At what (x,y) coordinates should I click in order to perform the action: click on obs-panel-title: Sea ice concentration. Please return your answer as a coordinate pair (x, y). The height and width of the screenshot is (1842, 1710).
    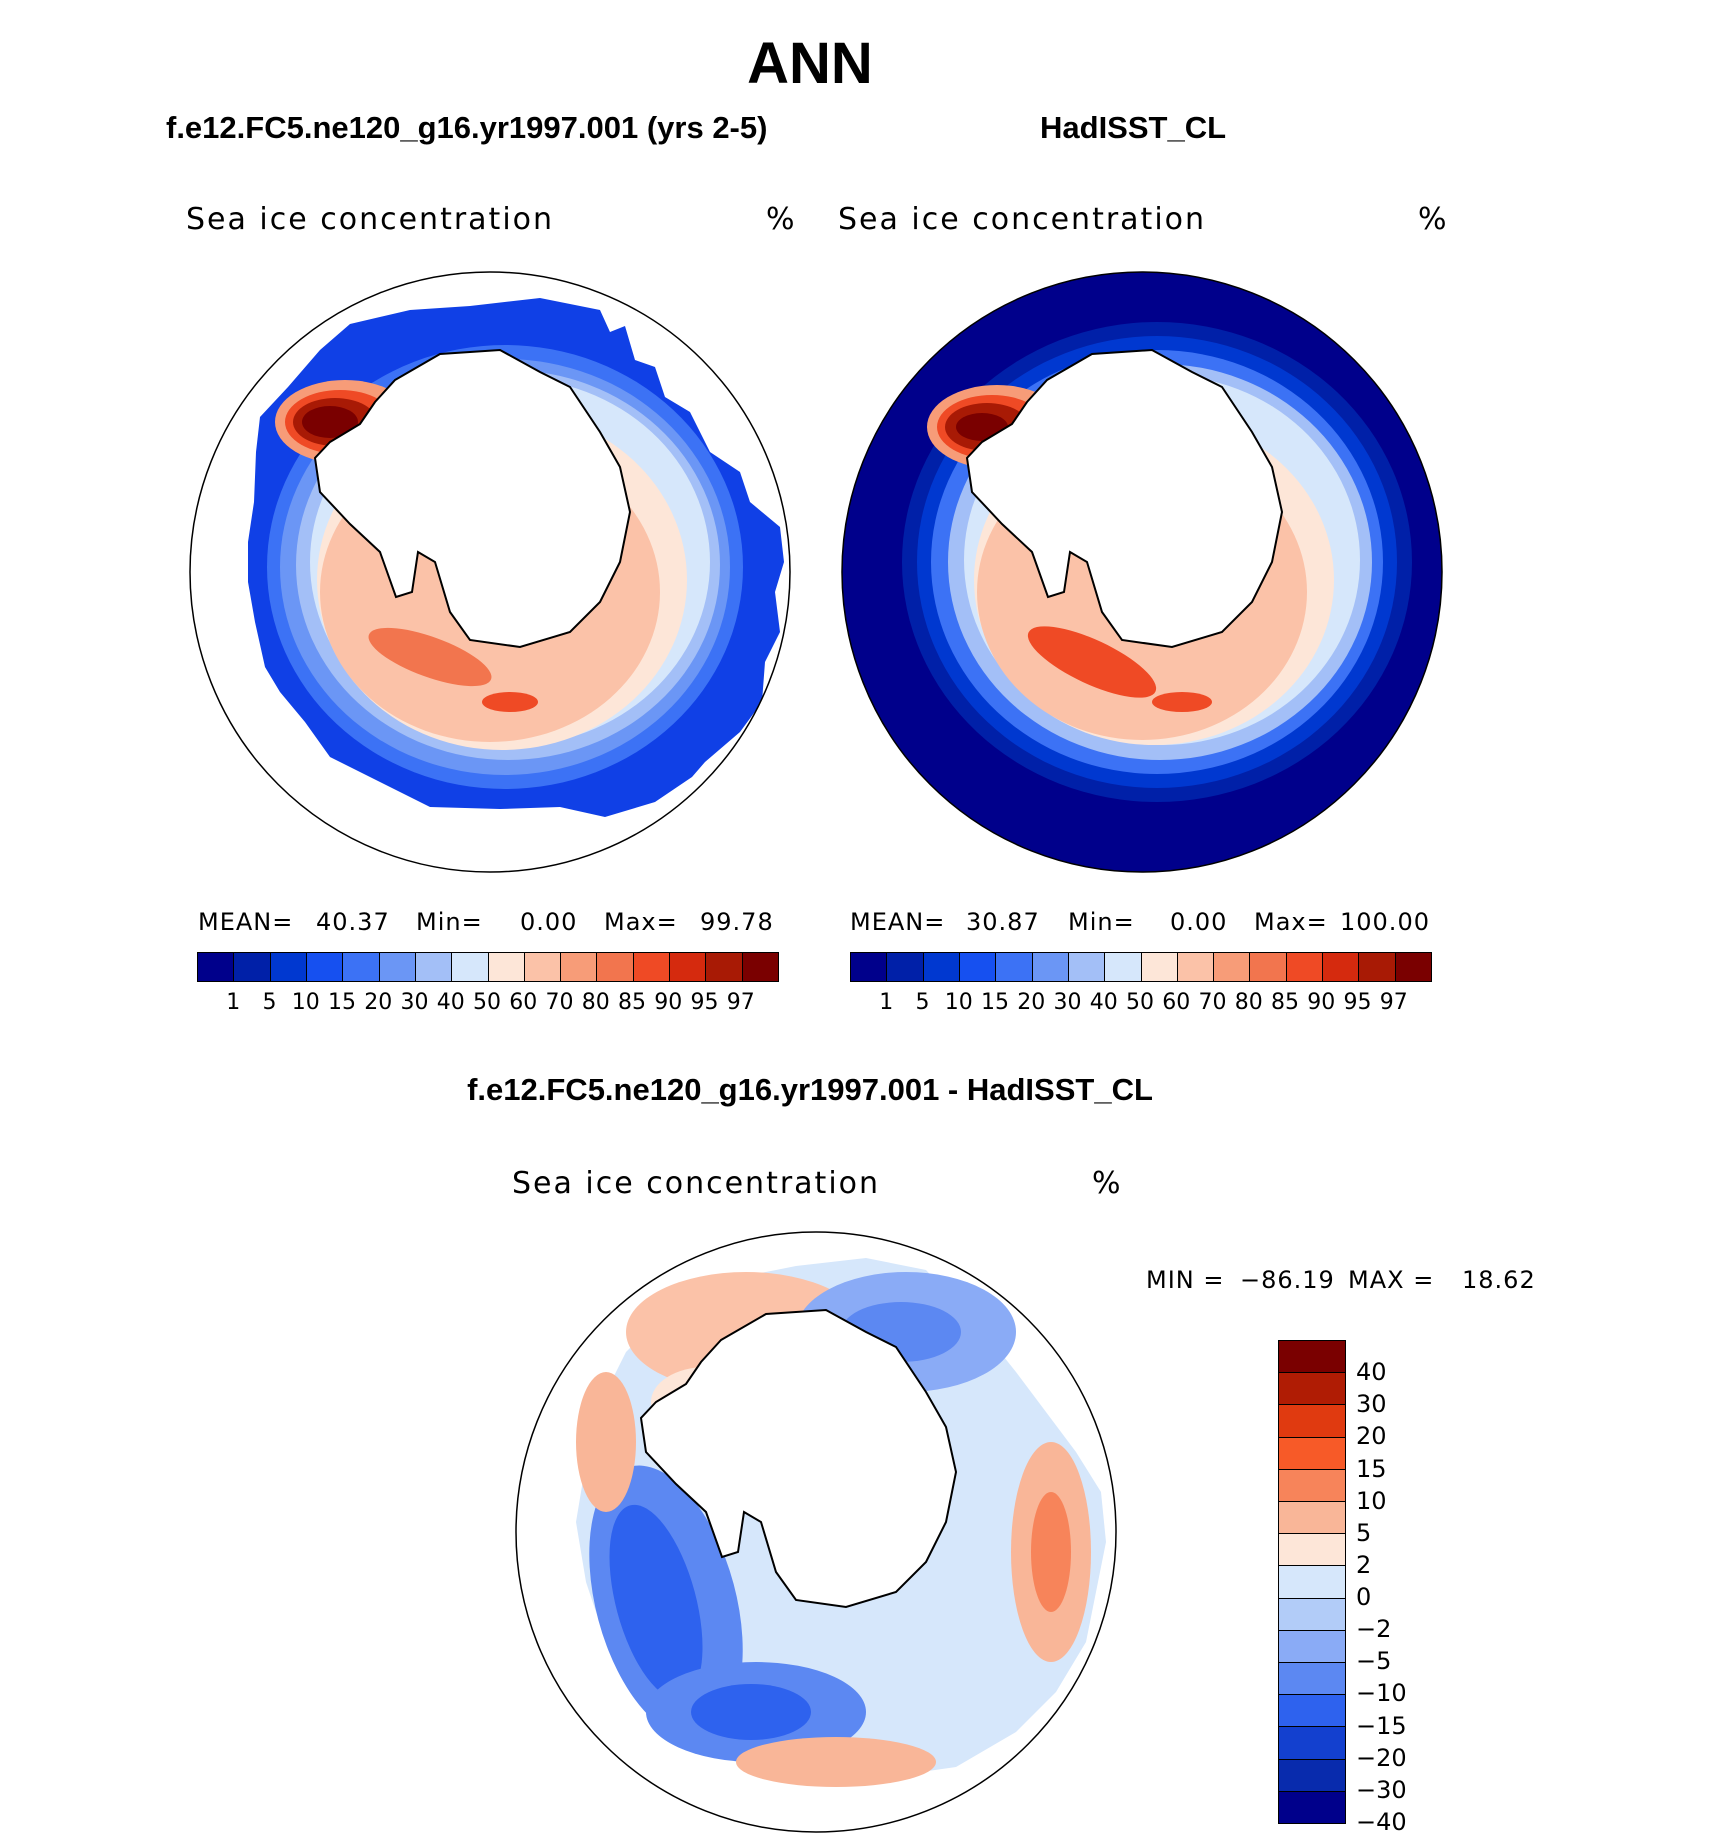
    Looking at the image, I should click on (1022, 219).